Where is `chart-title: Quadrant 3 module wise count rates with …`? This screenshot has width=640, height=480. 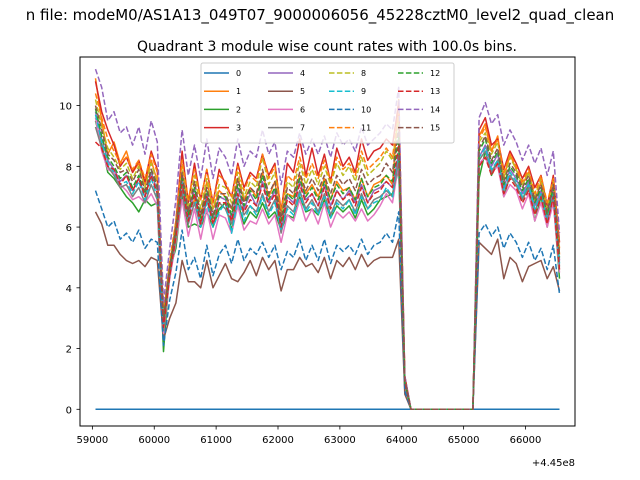
chart-title: Quadrant 3 module wise count rates with … is located at coordinates (327, 47).